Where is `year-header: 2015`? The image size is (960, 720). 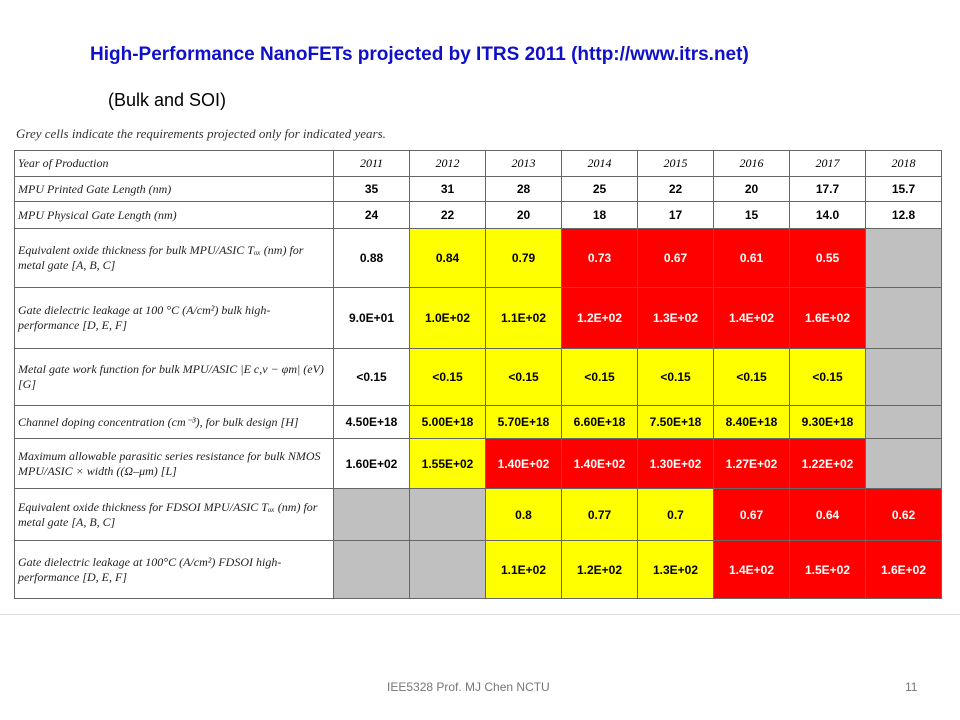 year-header: 2015 is located at coordinates (675, 163).